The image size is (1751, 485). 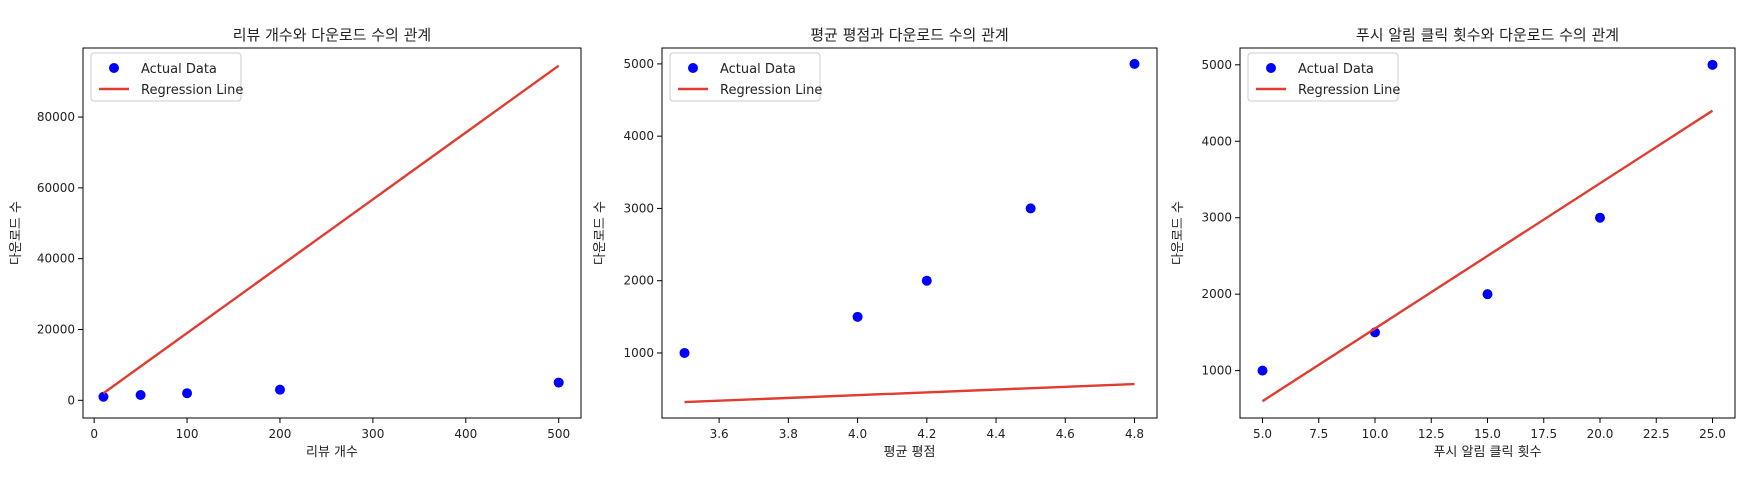 What do you see at coordinates (1134, 434) in the screenshot?
I see `x-tick-label: 4.8` at bounding box center [1134, 434].